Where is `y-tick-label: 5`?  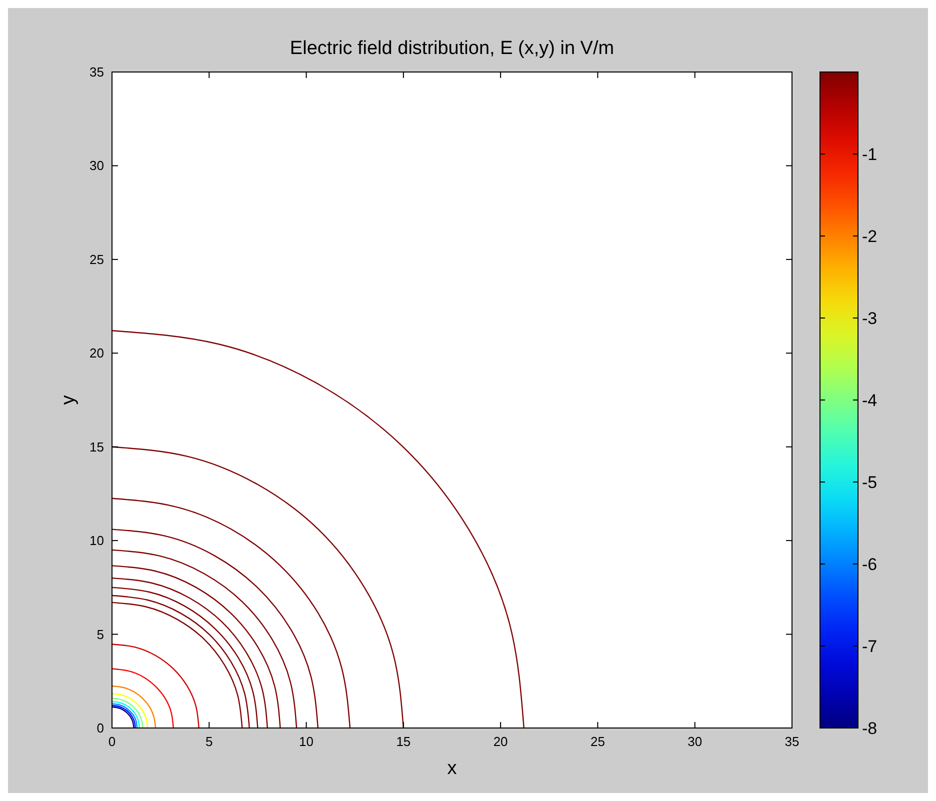 y-tick-label: 5 is located at coordinates (100, 634).